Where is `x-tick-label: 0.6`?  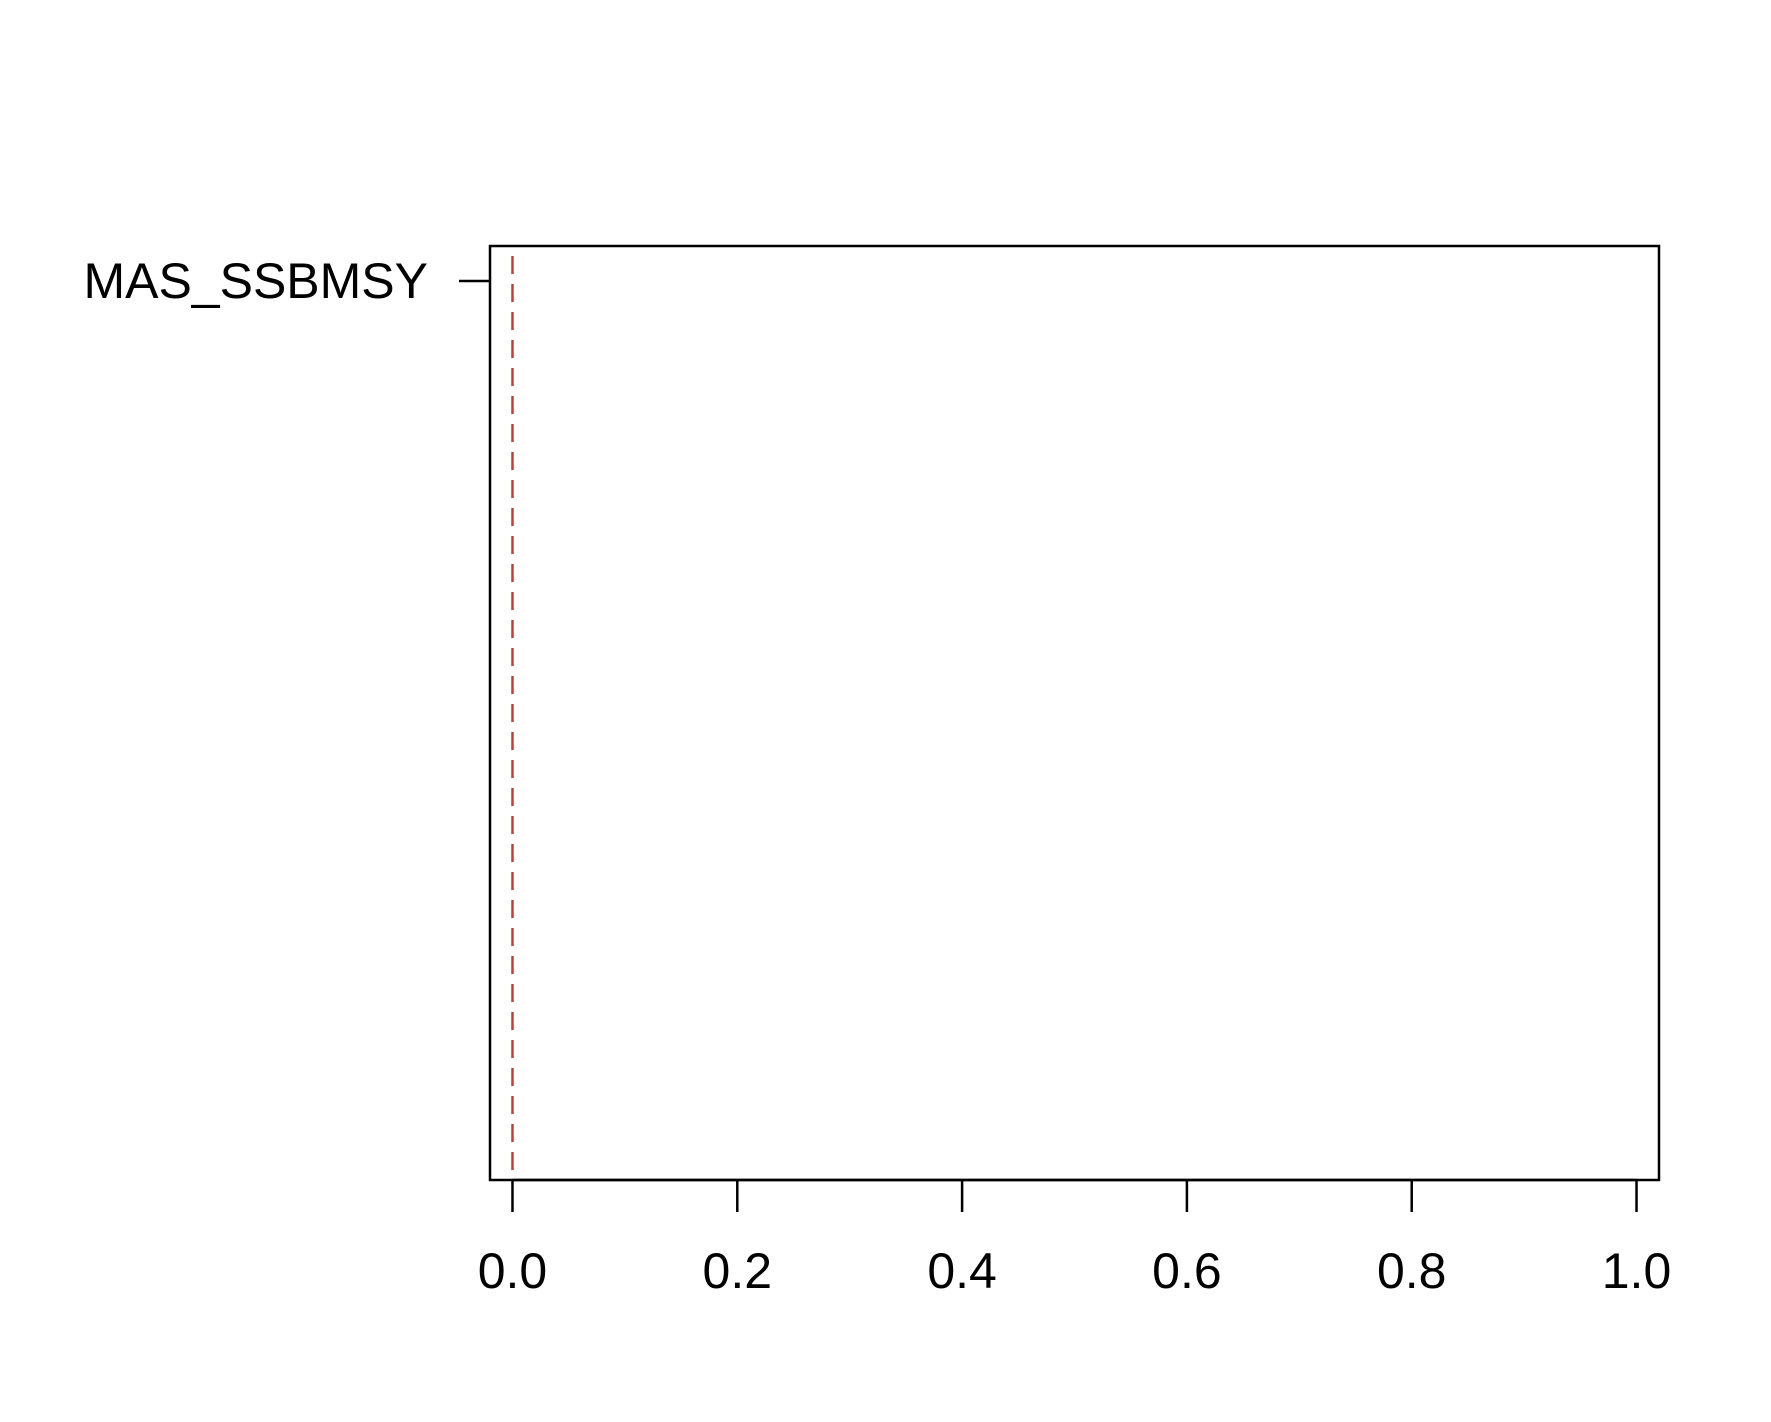
x-tick-label: 0.6 is located at coordinates (1187, 1271).